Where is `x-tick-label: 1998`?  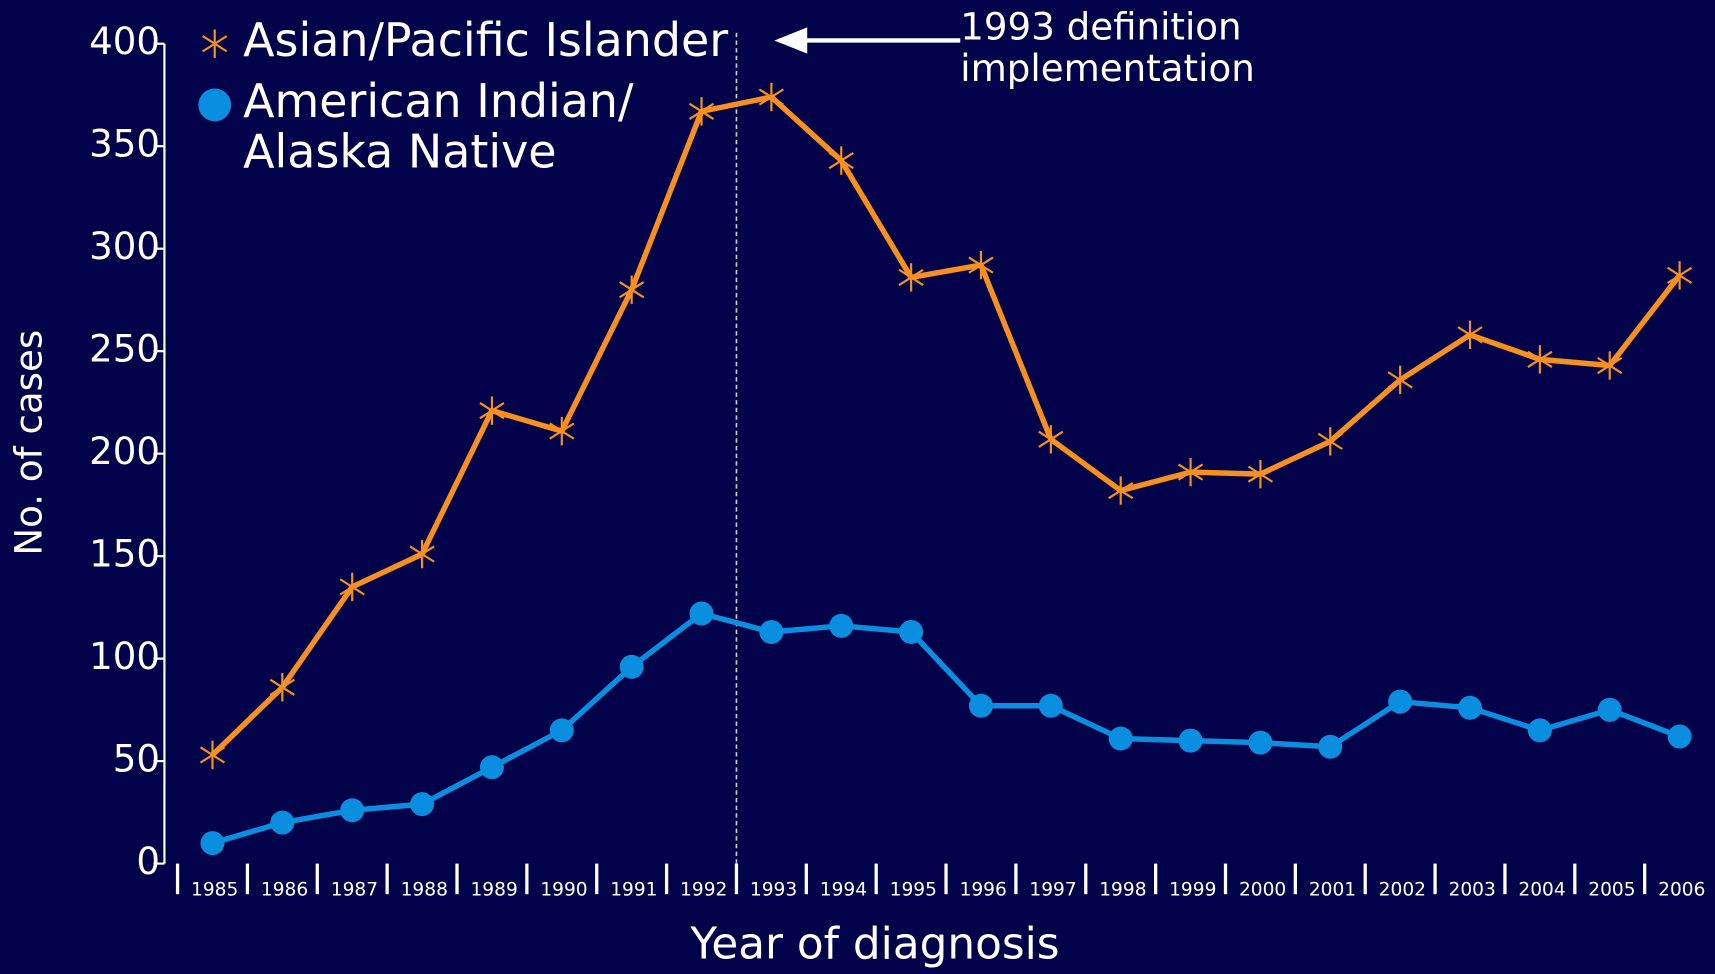
x-tick-label: 1998 is located at coordinates (1122, 889).